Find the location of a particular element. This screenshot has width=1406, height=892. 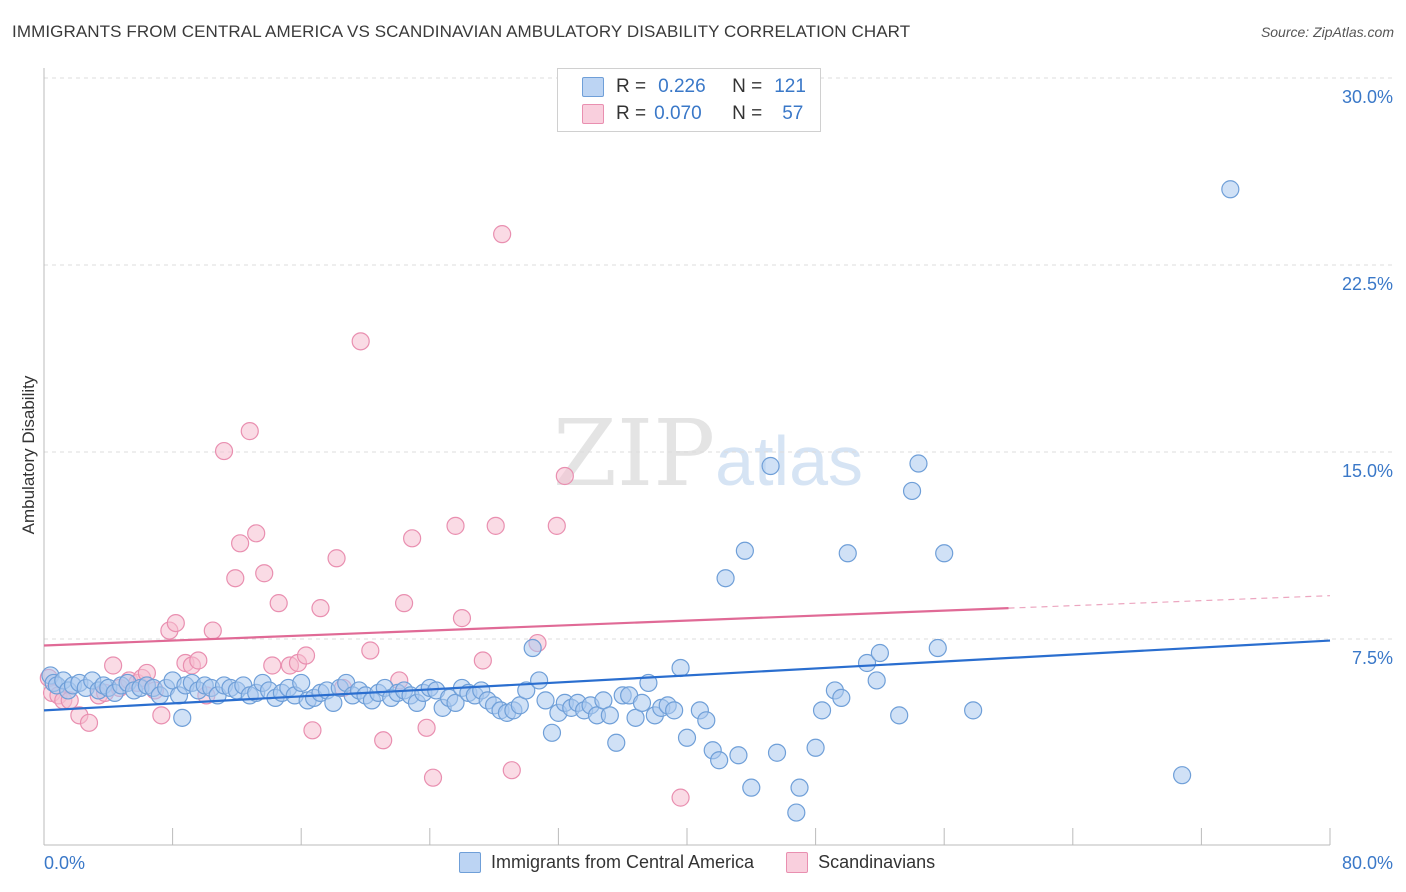

watermark-atlas: atlas is located at coordinates (789, 461).